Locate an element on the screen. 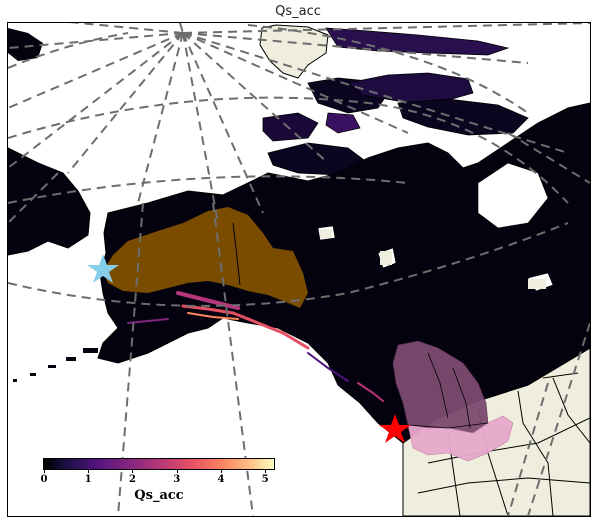 This screenshot has height=523, width=596. greenland-land is located at coordinates (294, 51).